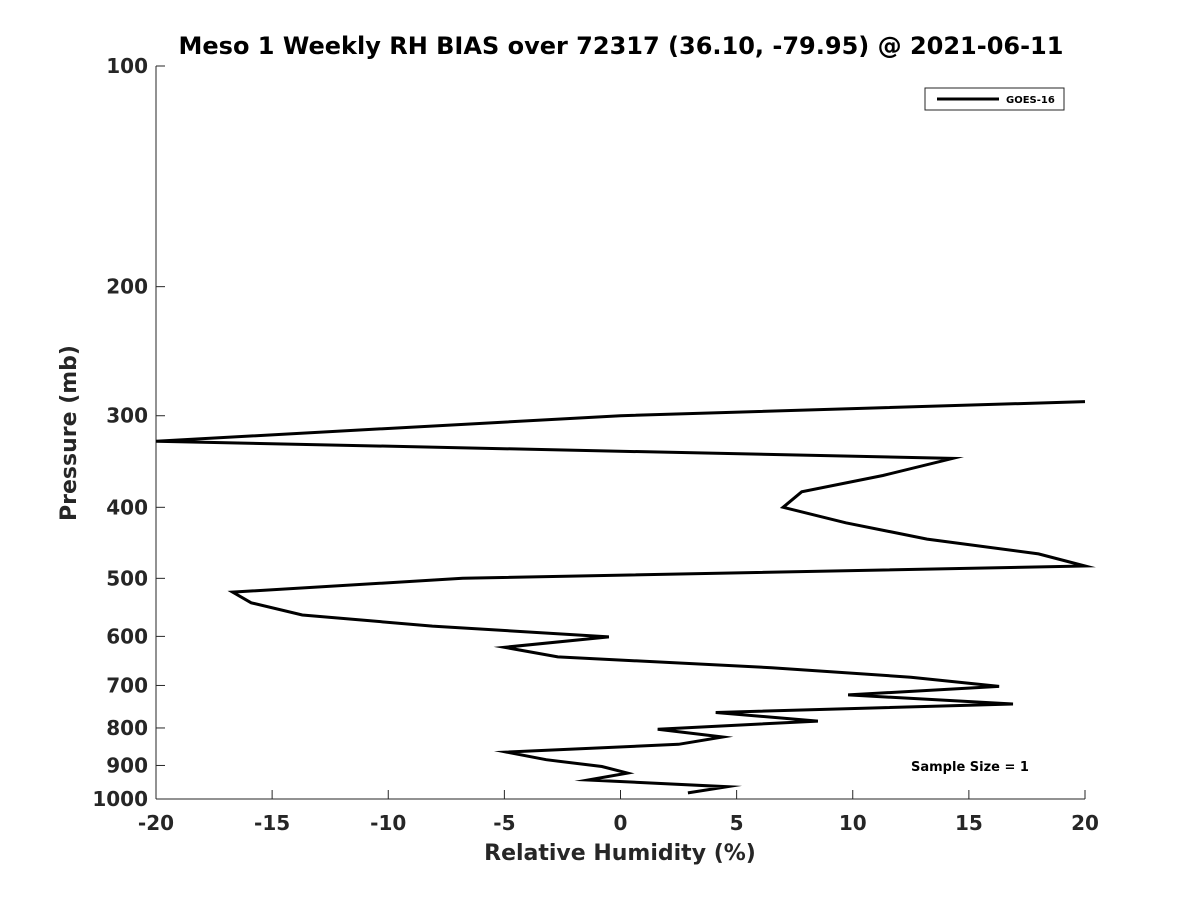  What do you see at coordinates (853, 823) in the screenshot?
I see `x-tick-label: 10` at bounding box center [853, 823].